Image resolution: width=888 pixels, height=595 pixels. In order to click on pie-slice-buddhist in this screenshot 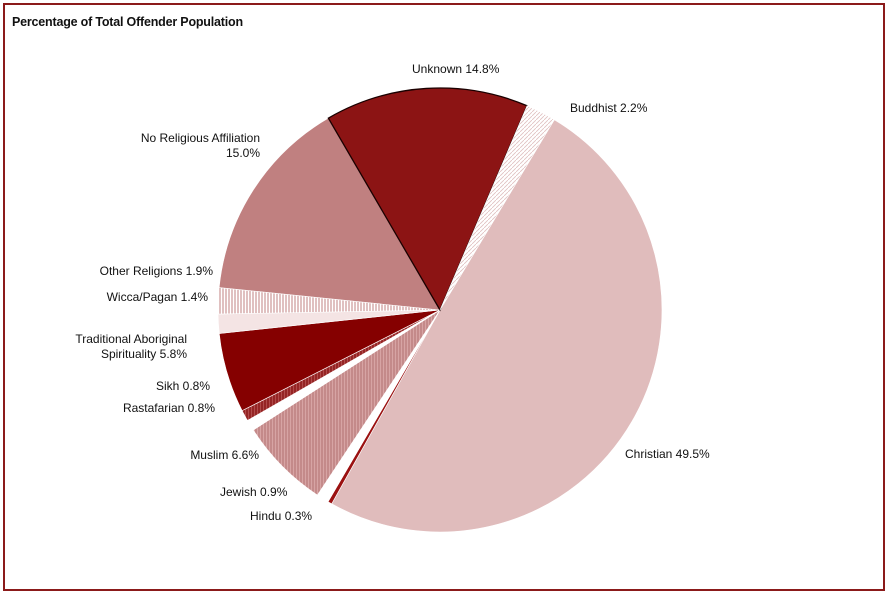, I will do `click(497, 208)`.